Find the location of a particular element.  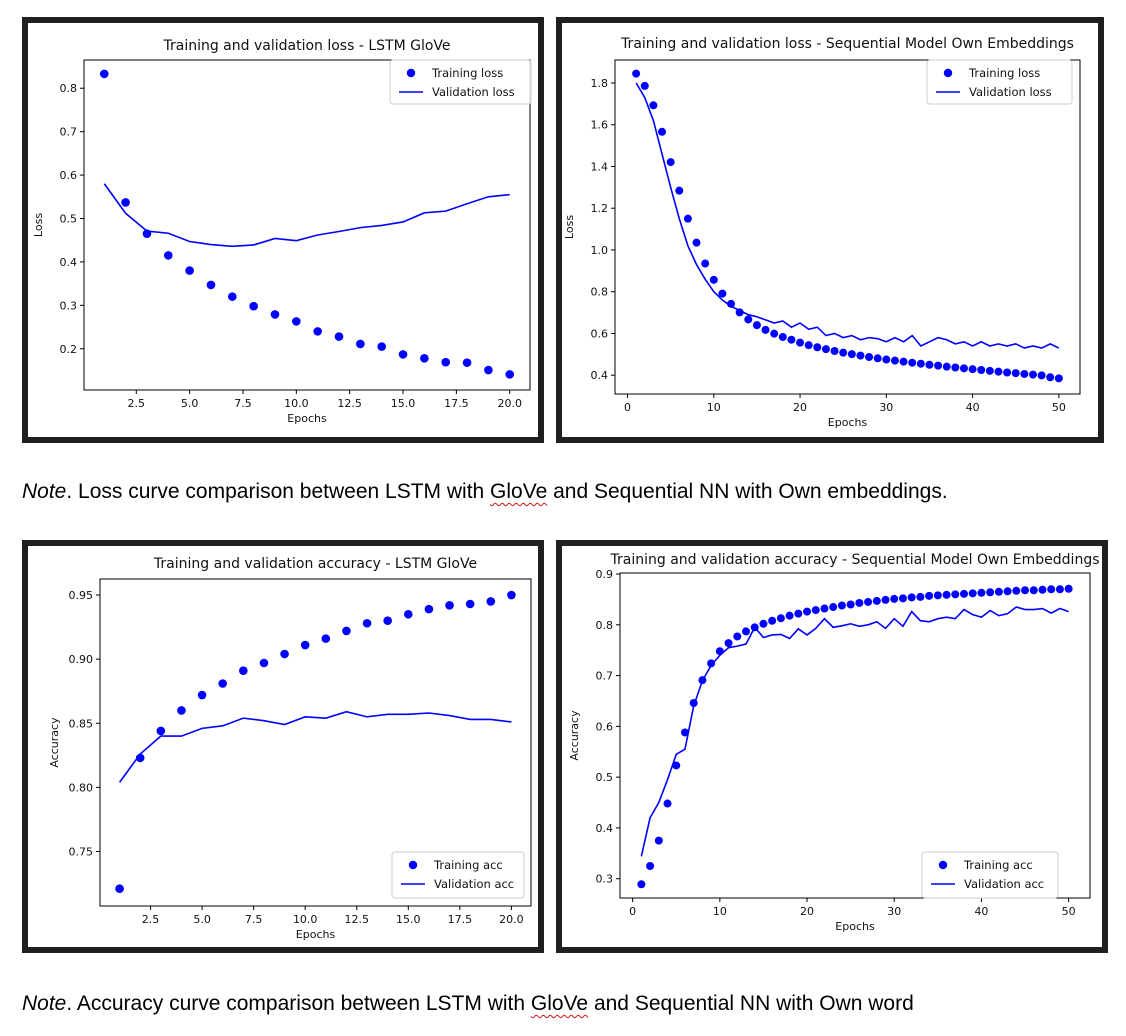

y-axis-label: Accuracy is located at coordinates (574, 735).